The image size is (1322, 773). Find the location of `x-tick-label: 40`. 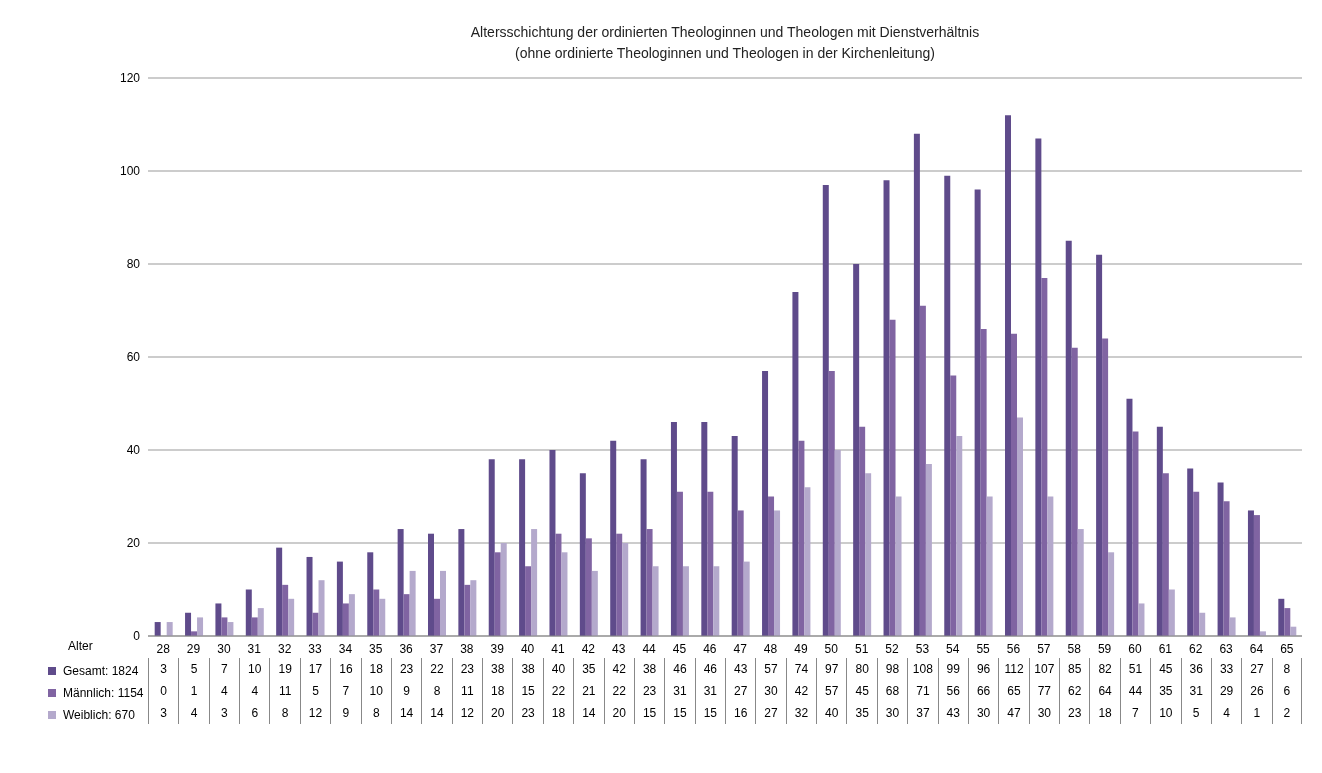

x-tick-label: 40 is located at coordinates (527, 648).